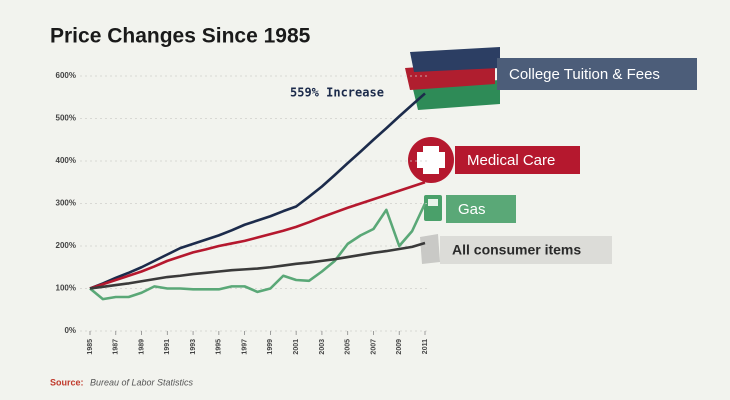  Describe the element at coordinates (219, 347) in the screenshot. I see `x-tick-label: 1995` at that location.